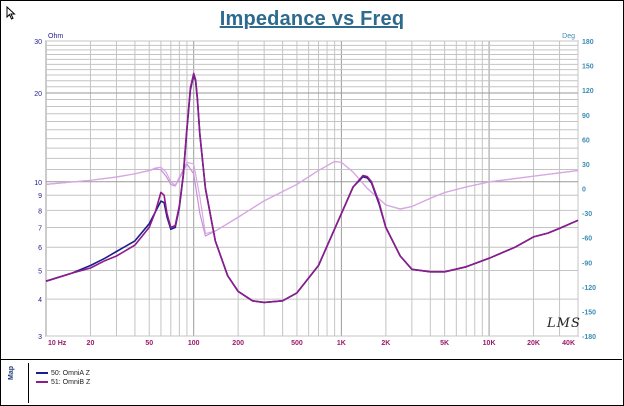 The image size is (624, 406). What do you see at coordinates (38, 42) in the screenshot?
I see `y-left-tick-label: 30` at bounding box center [38, 42].